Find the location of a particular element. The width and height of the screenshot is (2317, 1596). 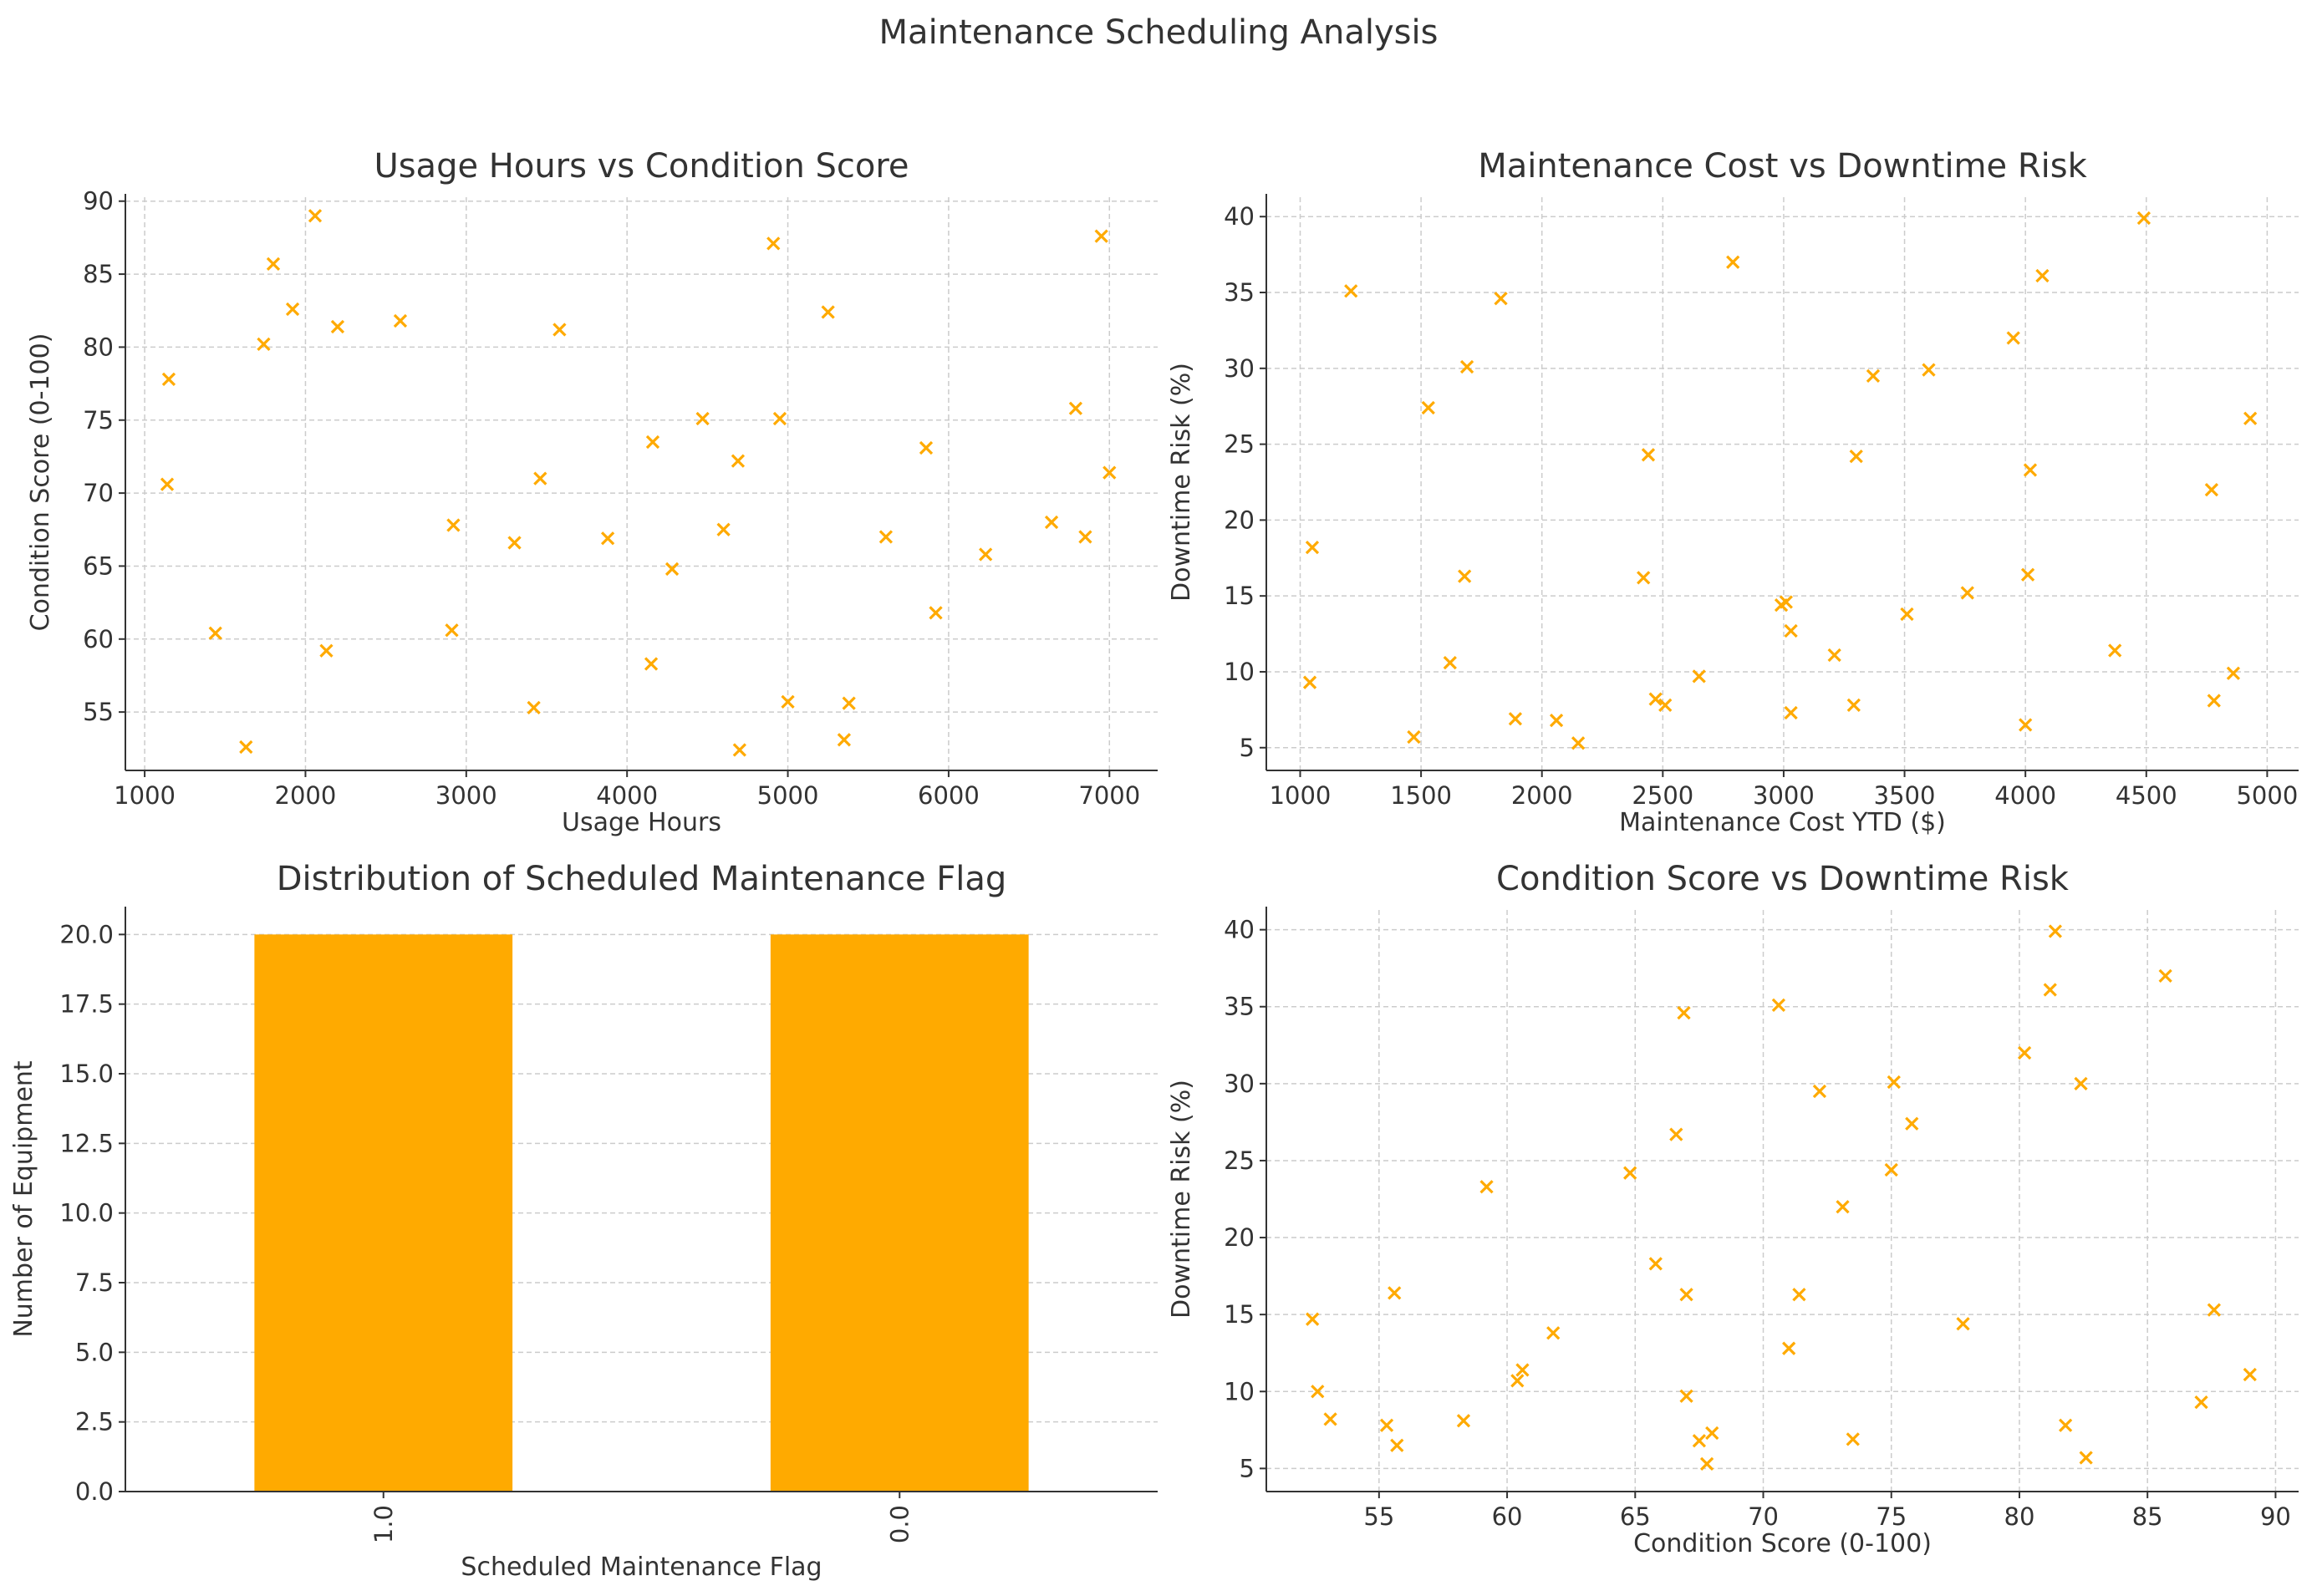

y-axis-label: Condition Score (0-100) is located at coordinates (40, 482).